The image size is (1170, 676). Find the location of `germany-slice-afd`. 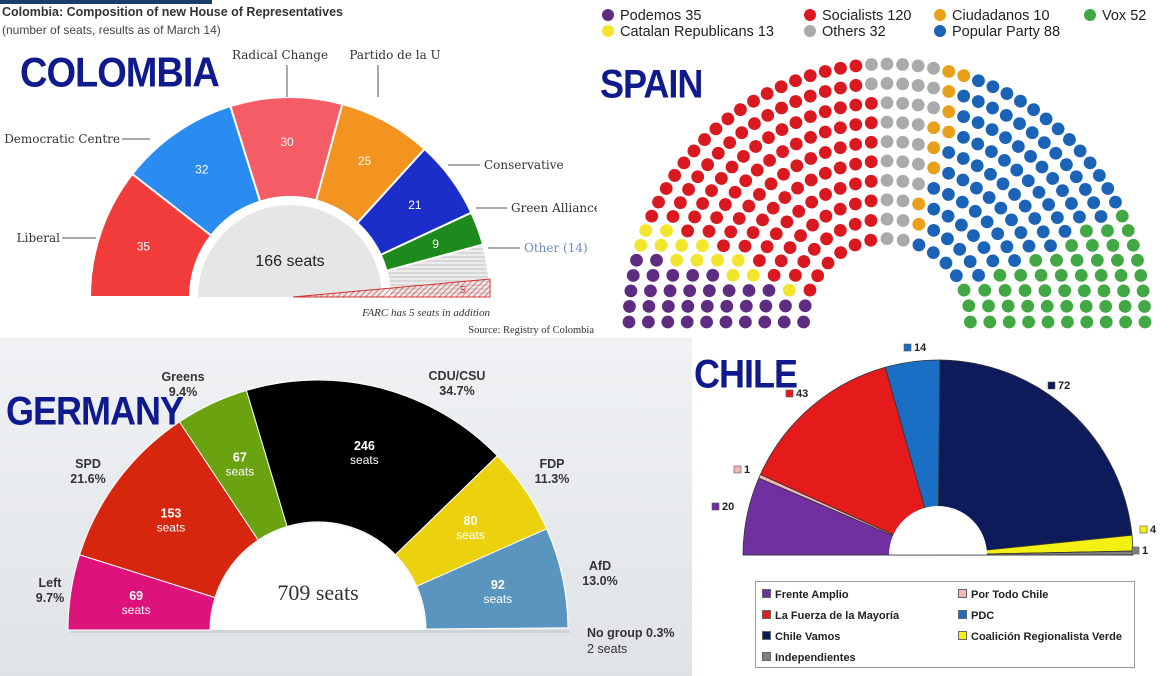

germany-slice-afd is located at coordinates (492, 579).